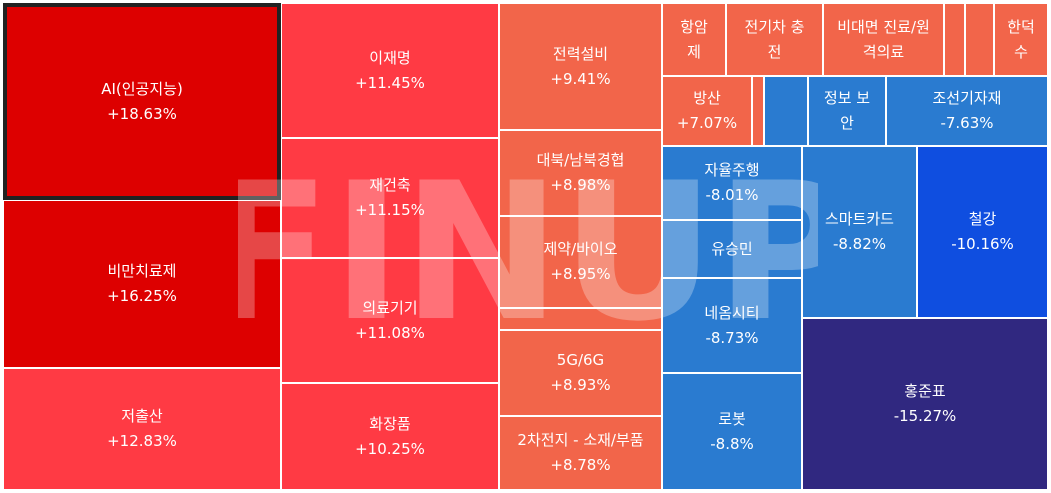  I want to click on tile-name: 조선기자재, so click(967, 98).